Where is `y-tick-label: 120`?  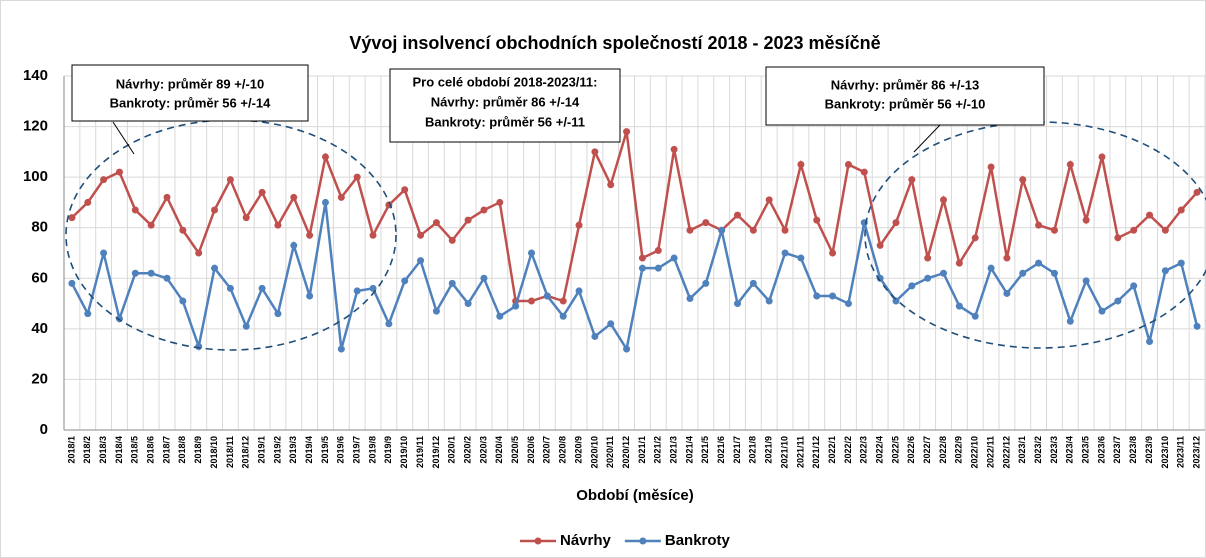
y-tick-label: 120 is located at coordinates (35, 126).